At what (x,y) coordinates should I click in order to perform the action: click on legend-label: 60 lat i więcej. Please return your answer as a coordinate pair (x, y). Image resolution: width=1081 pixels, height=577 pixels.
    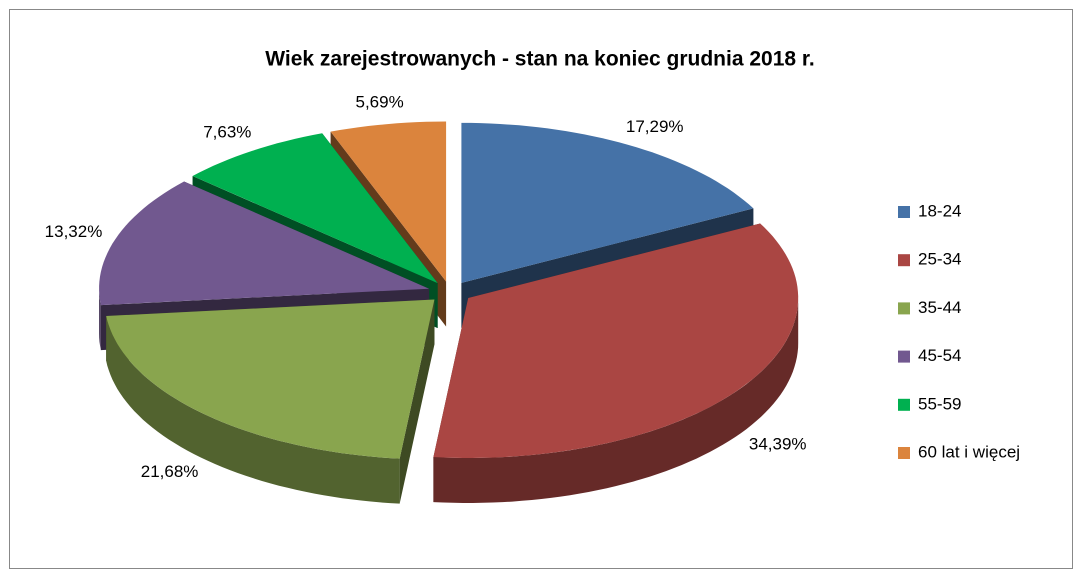
    Looking at the image, I should click on (969, 451).